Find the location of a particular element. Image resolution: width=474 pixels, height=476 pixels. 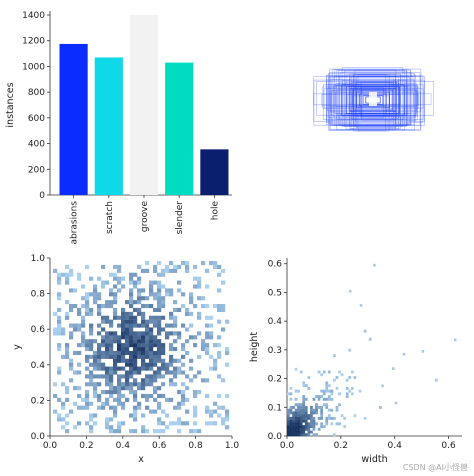

bar-groove is located at coordinates (144, 105).